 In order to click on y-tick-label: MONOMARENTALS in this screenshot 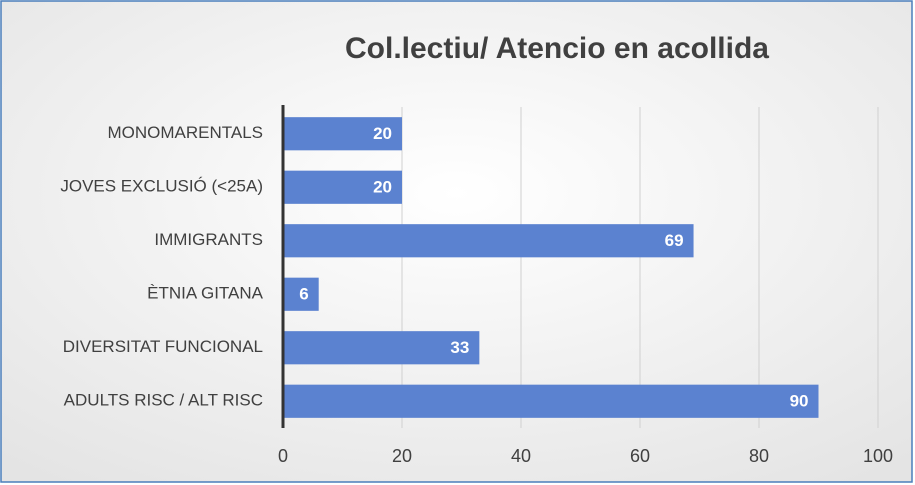, I will do `click(185, 132)`.